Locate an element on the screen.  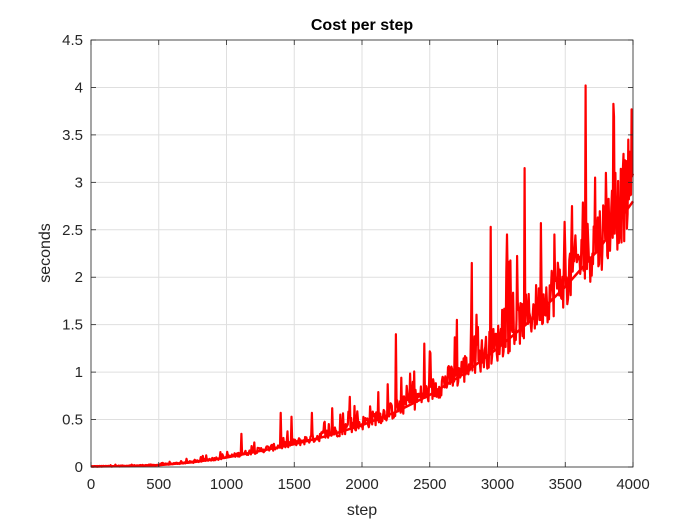
y-tick-label: 1.5 is located at coordinates (72, 325).